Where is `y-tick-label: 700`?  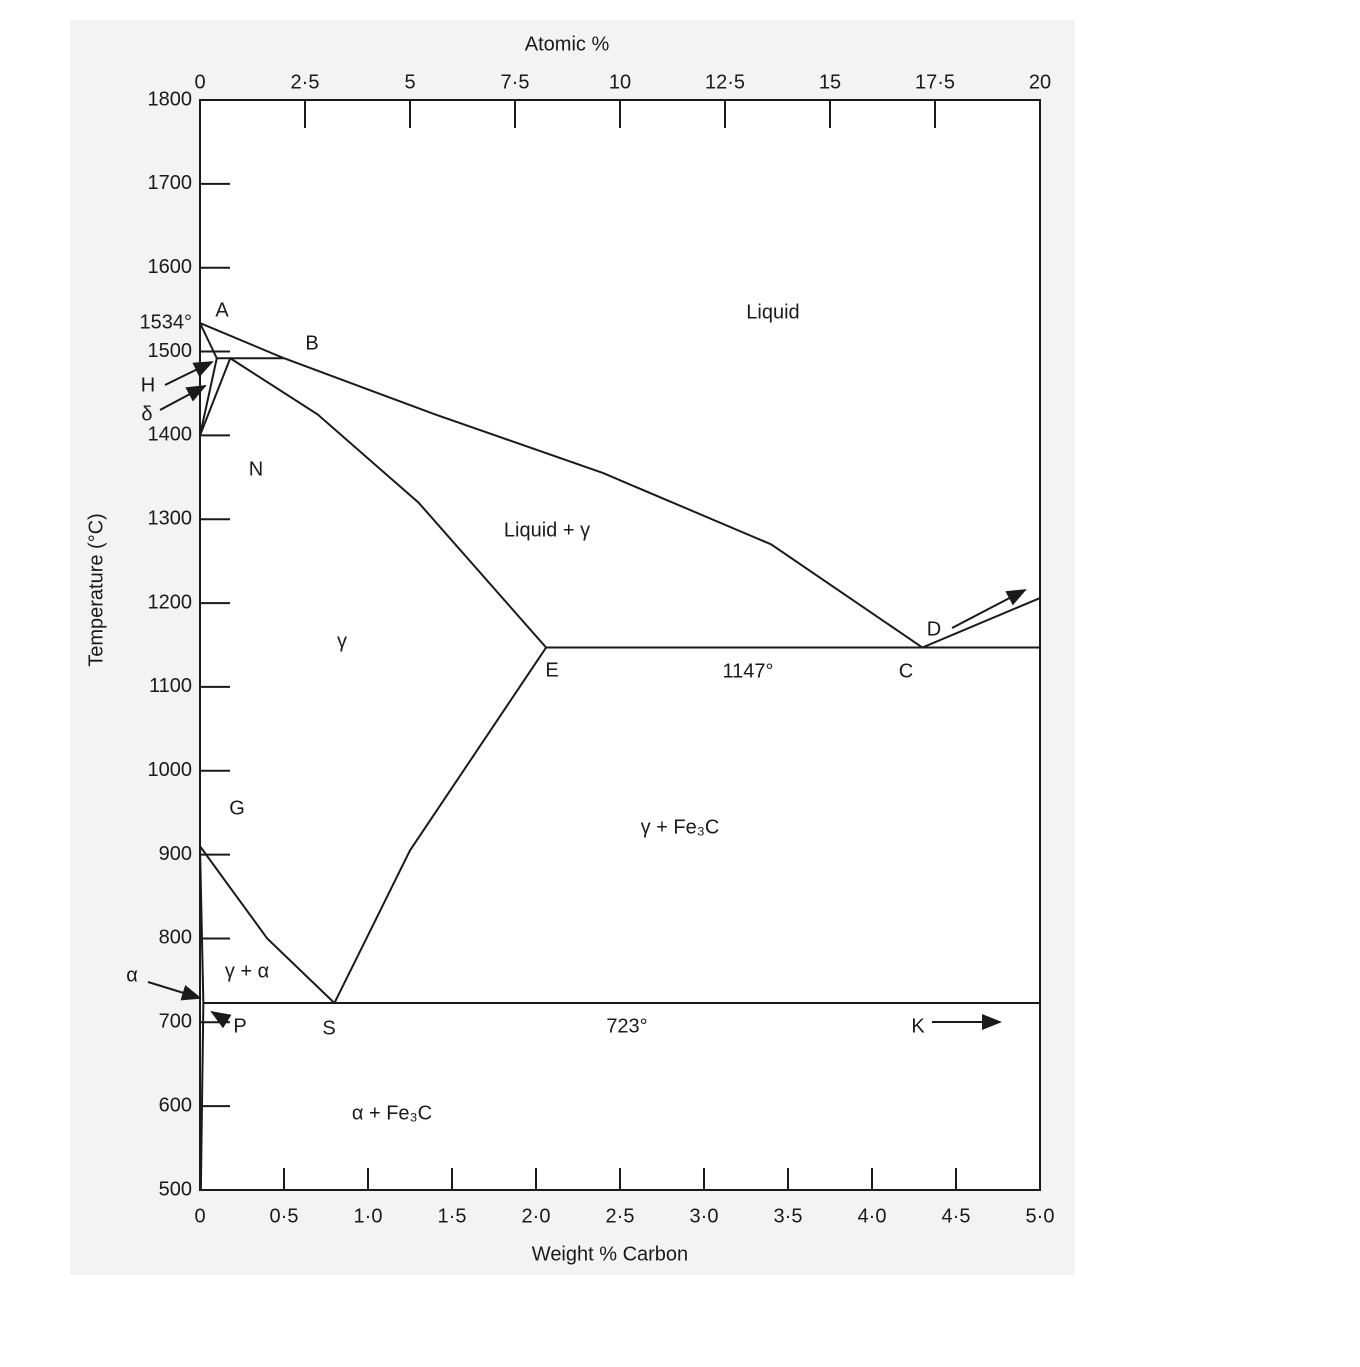
y-tick-label: 700 is located at coordinates (175, 1022).